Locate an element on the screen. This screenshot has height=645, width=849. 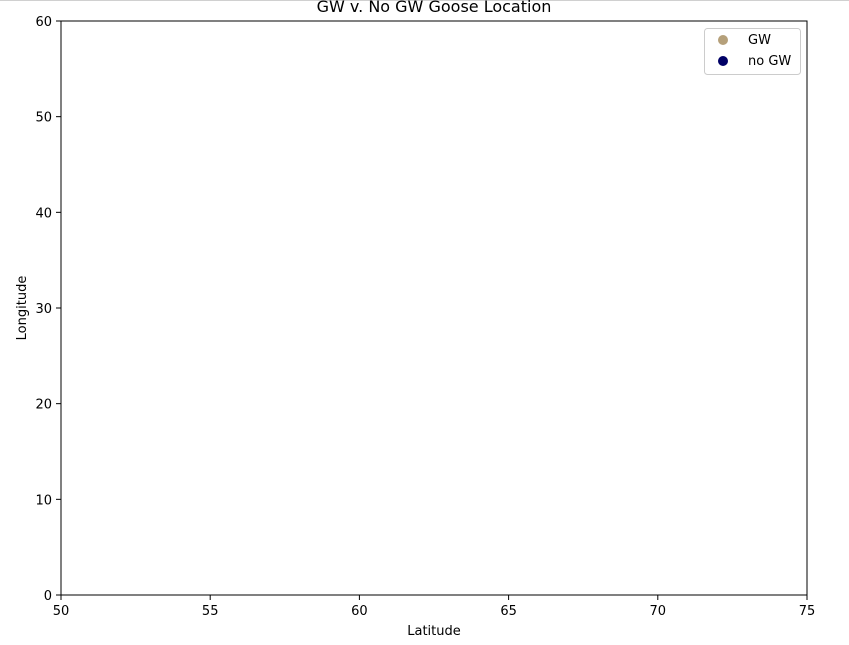
y-tick-label: 50 is located at coordinates (43, 118).